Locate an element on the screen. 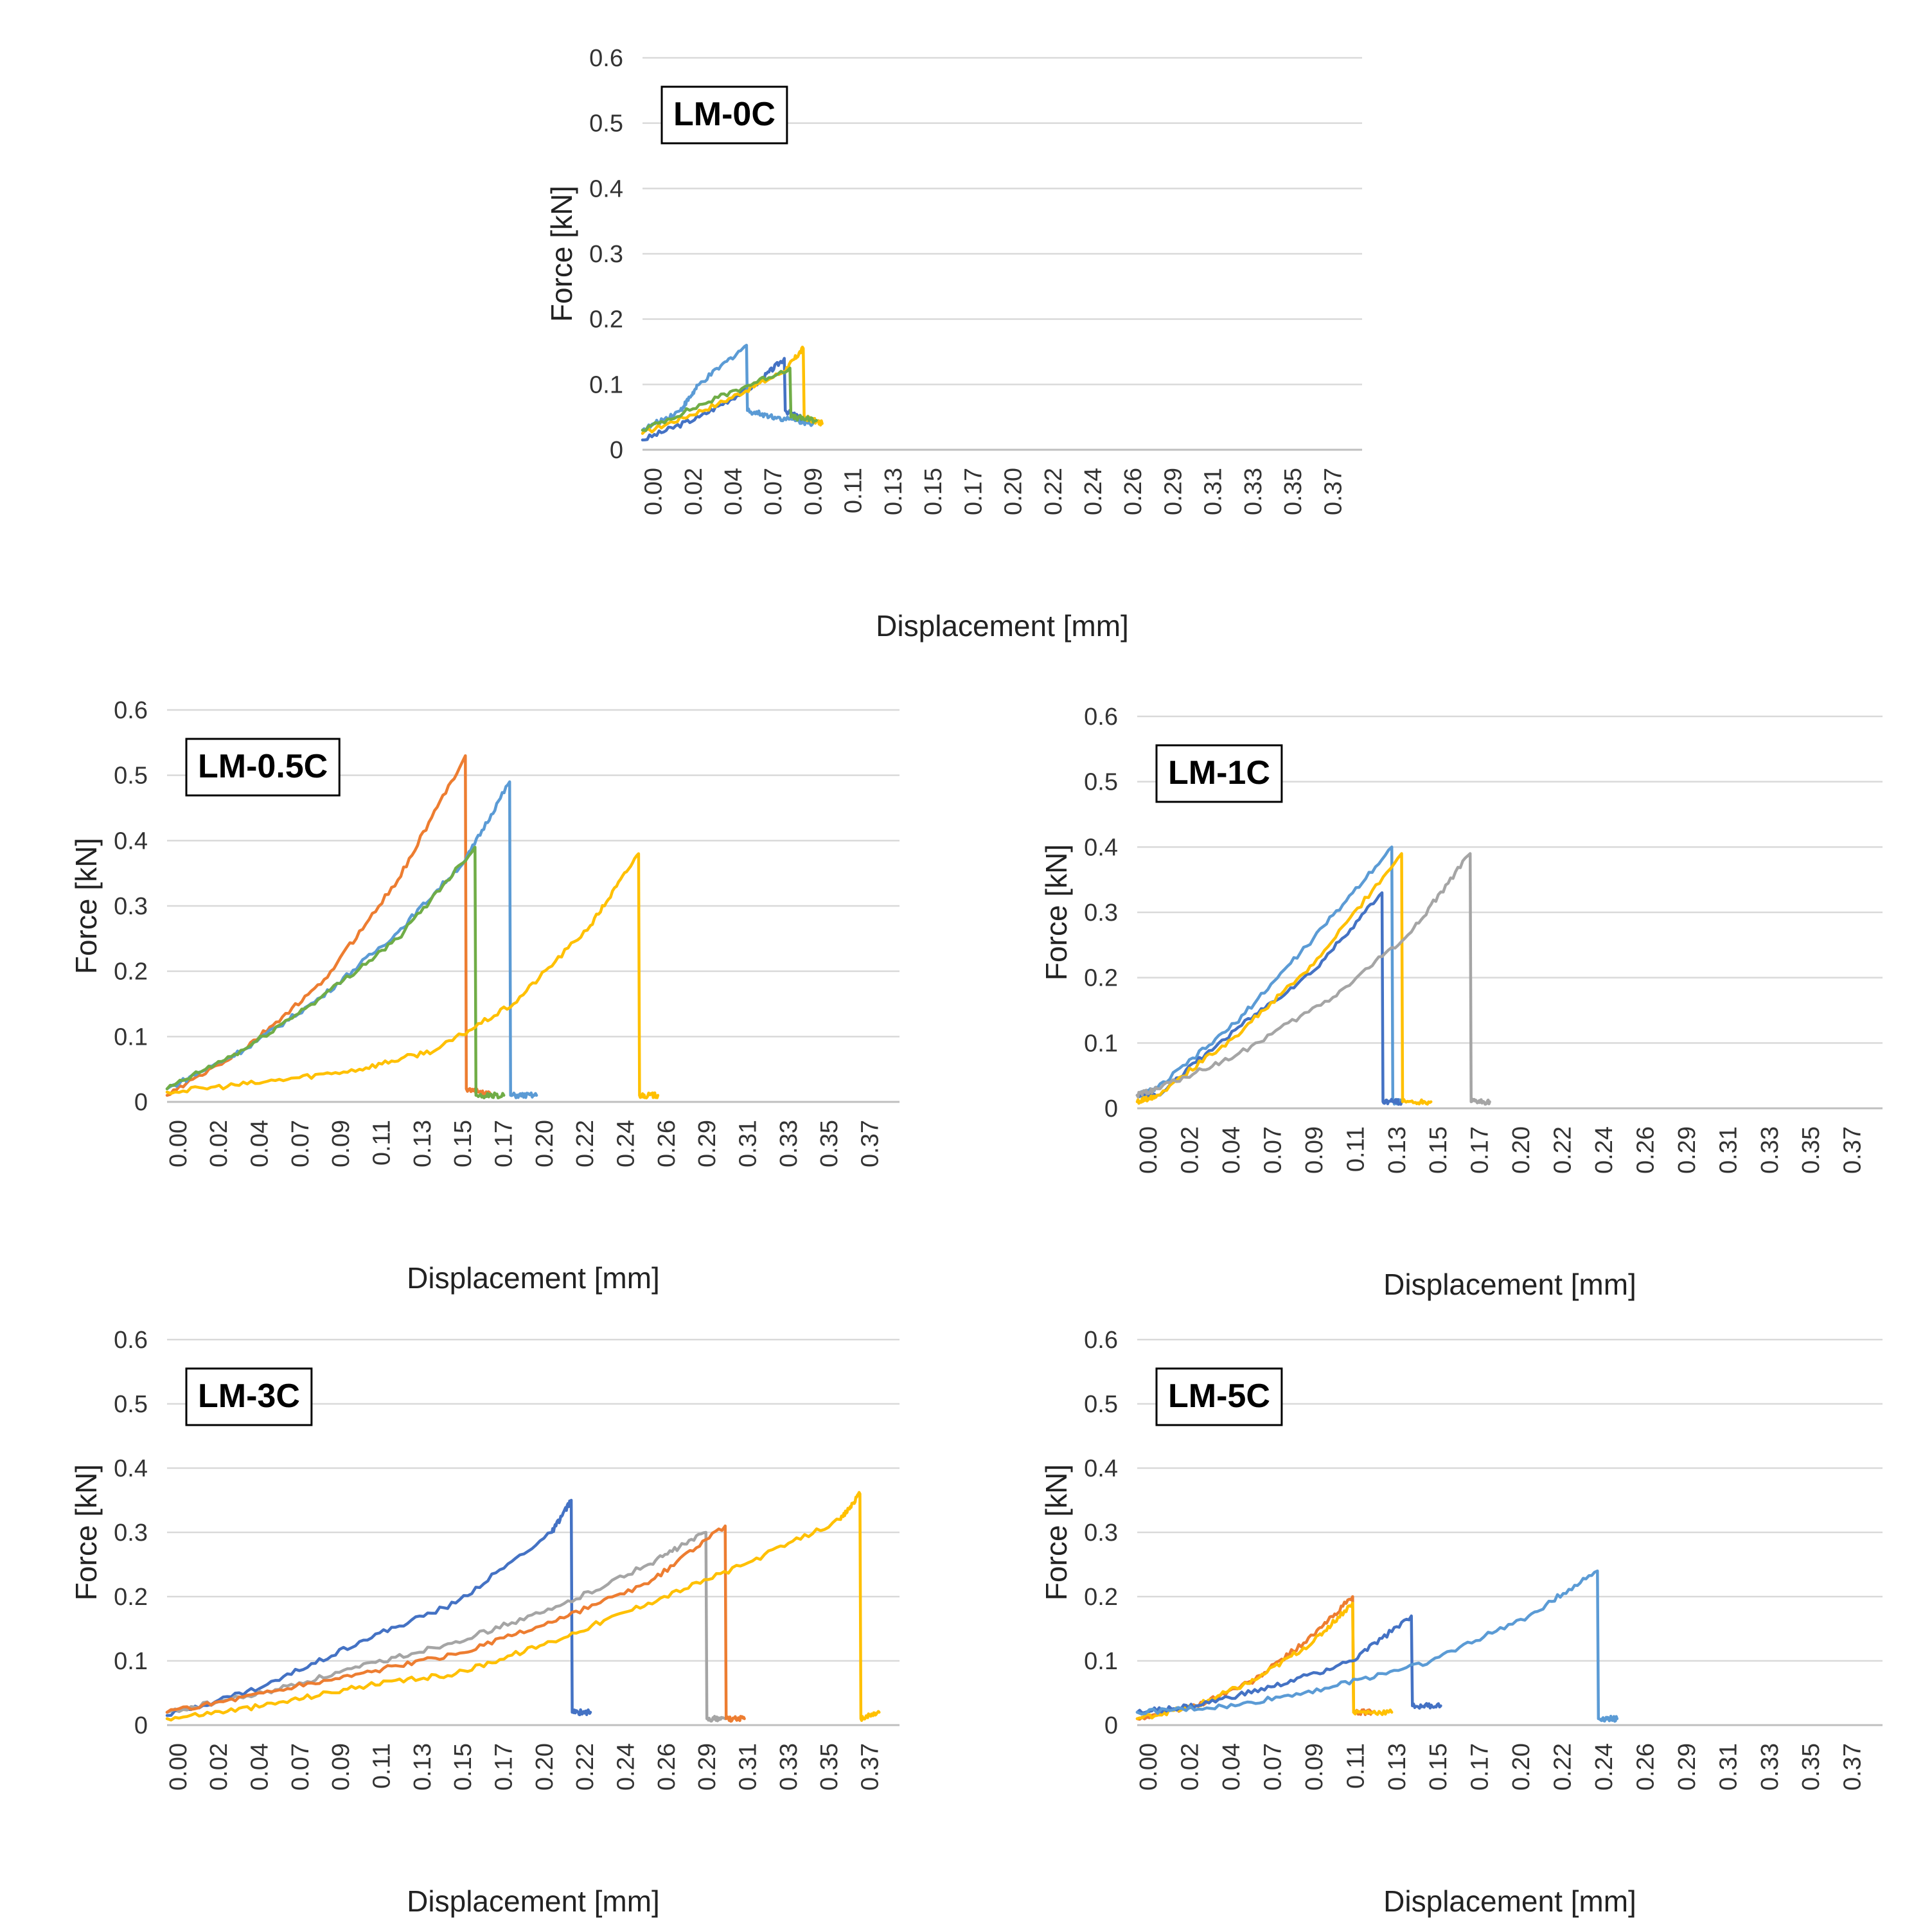 This screenshot has width=1932, height=1932. series-line-lm-0c-light-blue is located at coordinates (728, 388).